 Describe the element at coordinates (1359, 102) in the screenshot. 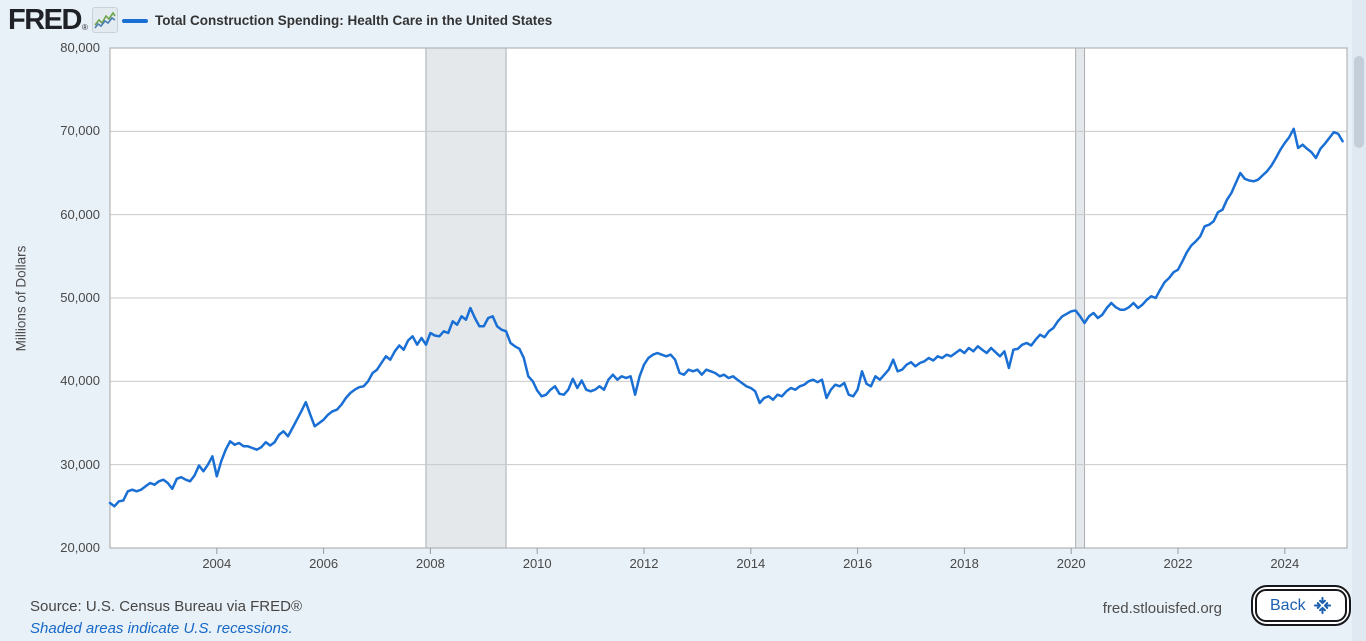

I see `page-scrollbar-thumb` at that location.